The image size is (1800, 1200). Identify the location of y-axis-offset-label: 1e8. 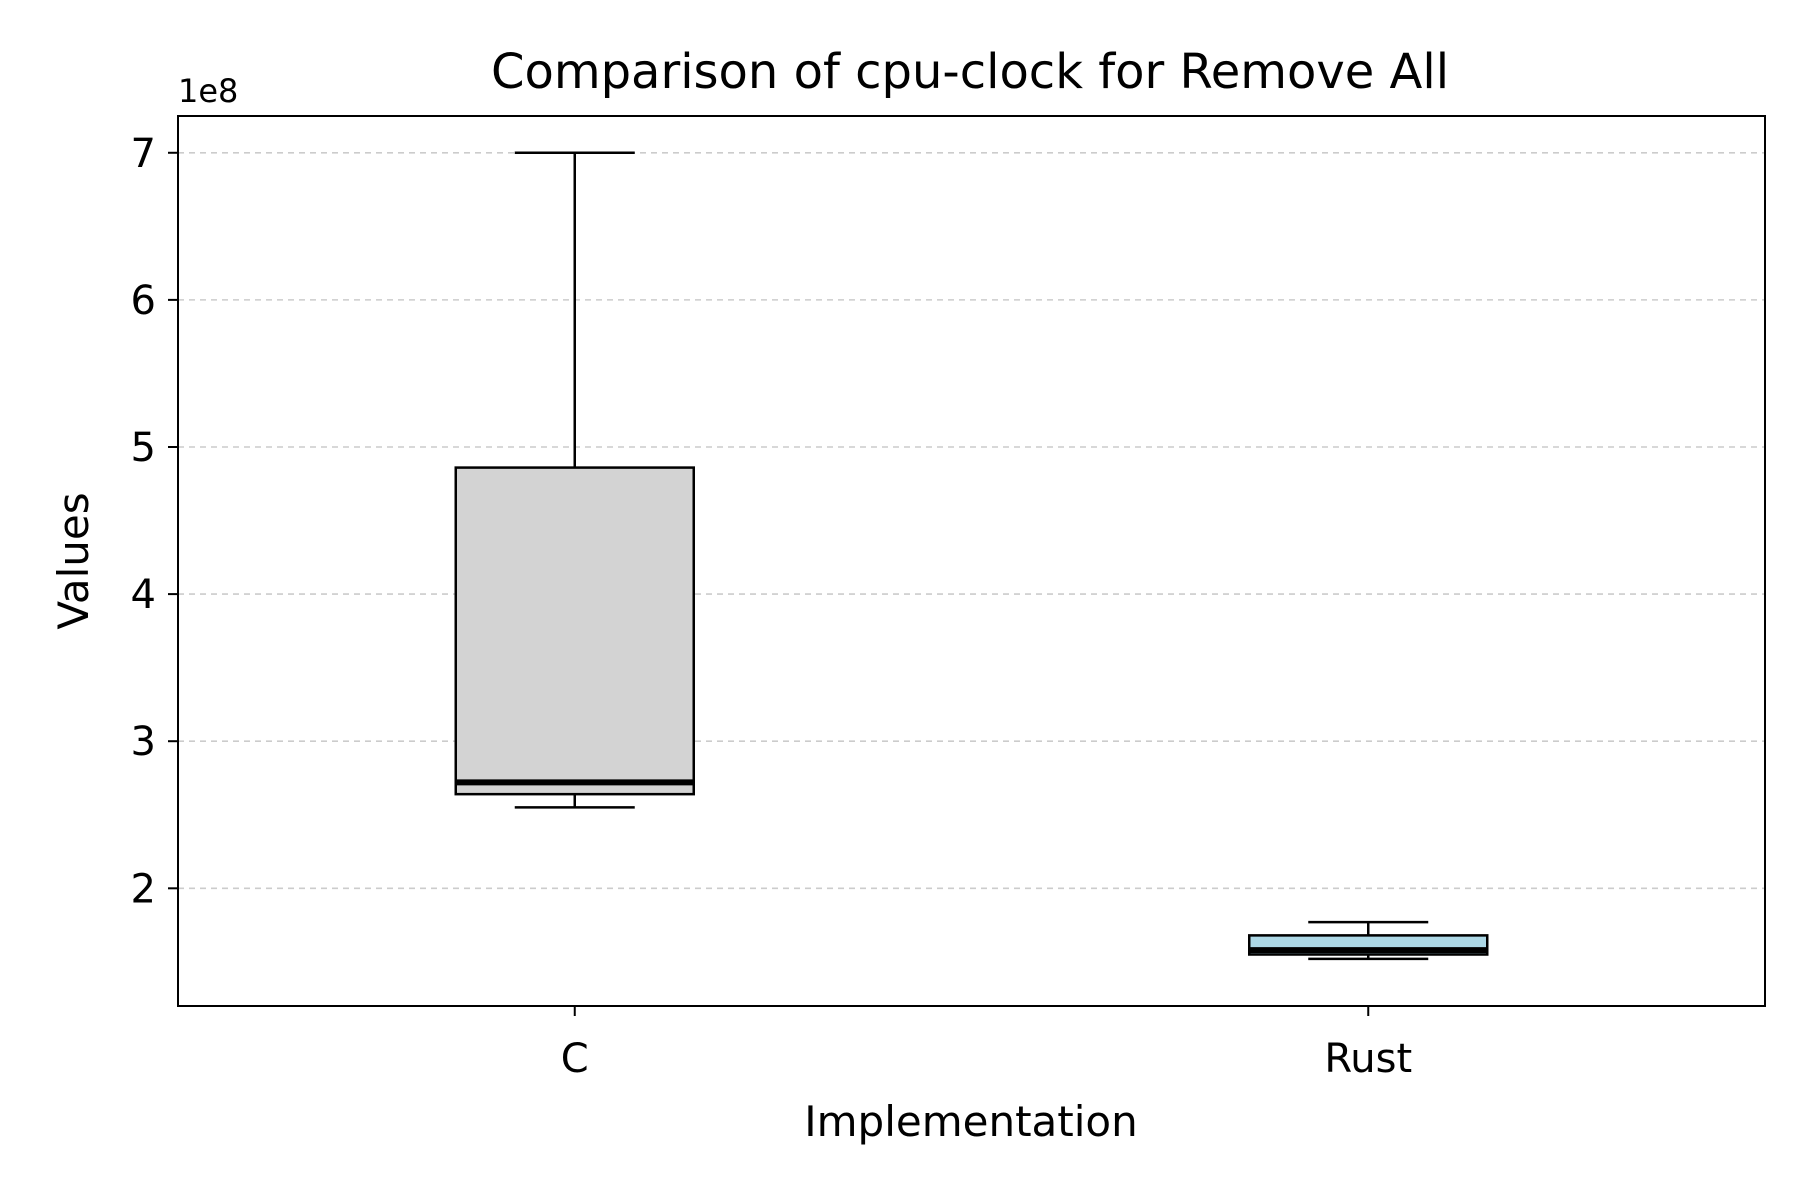
(208, 91).